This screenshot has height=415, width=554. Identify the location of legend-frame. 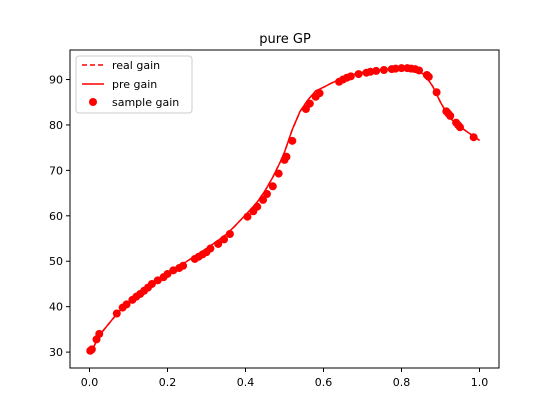
(134, 84).